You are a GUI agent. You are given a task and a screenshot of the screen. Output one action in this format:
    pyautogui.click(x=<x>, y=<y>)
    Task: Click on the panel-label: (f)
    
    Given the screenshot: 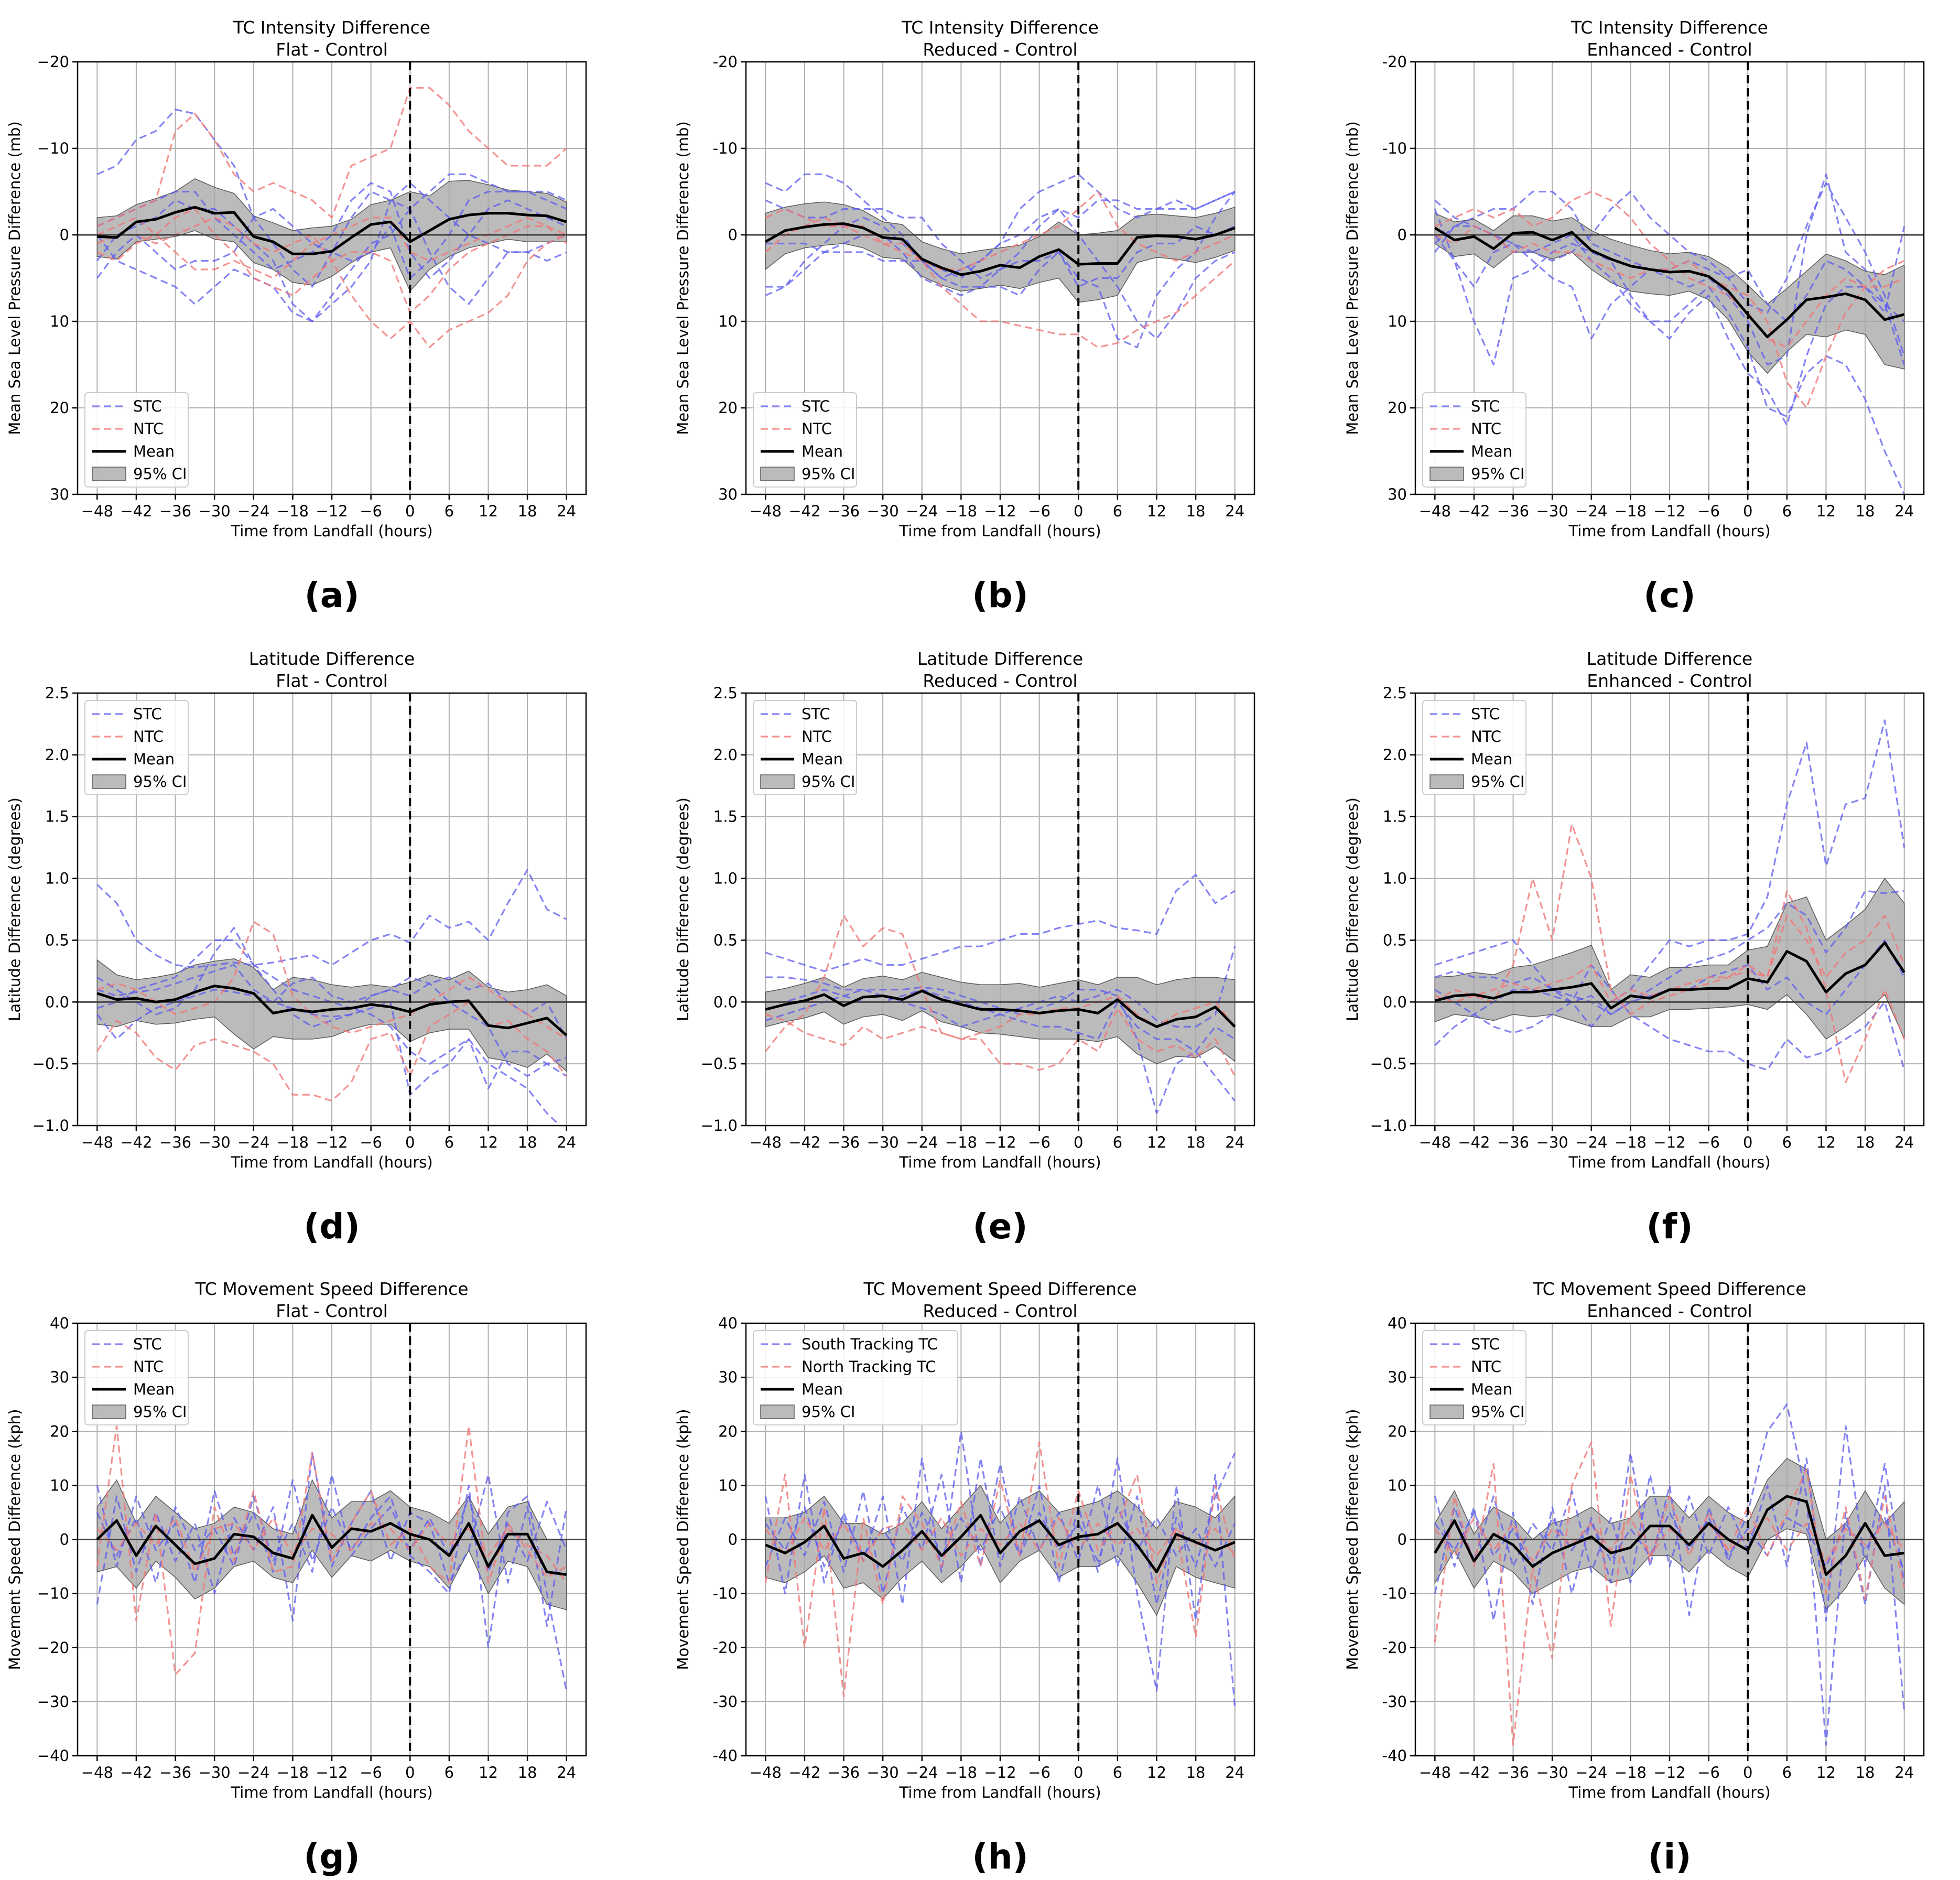 What is the action you would take?
    pyautogui.click(x=1669, y=1226)
    